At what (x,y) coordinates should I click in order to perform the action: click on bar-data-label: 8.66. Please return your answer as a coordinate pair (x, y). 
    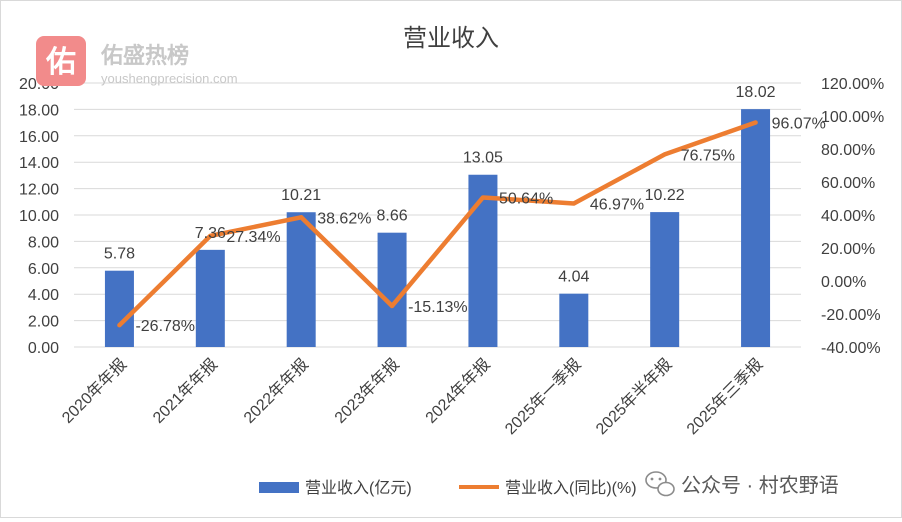
    Looking at the image, I should click on (391, 216).